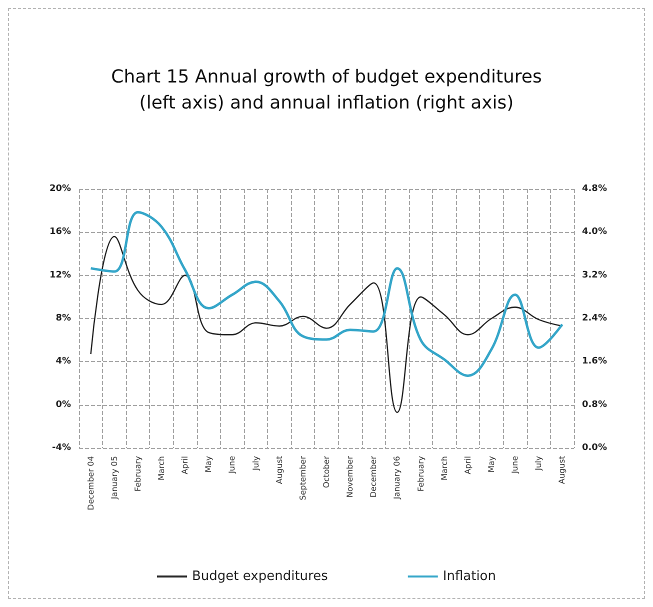 This screenshot has width=653, height=607. Describe the element at coordinates (594, 275) in the screenshot. I see `y2-tick-label: 3.2%` at that location.